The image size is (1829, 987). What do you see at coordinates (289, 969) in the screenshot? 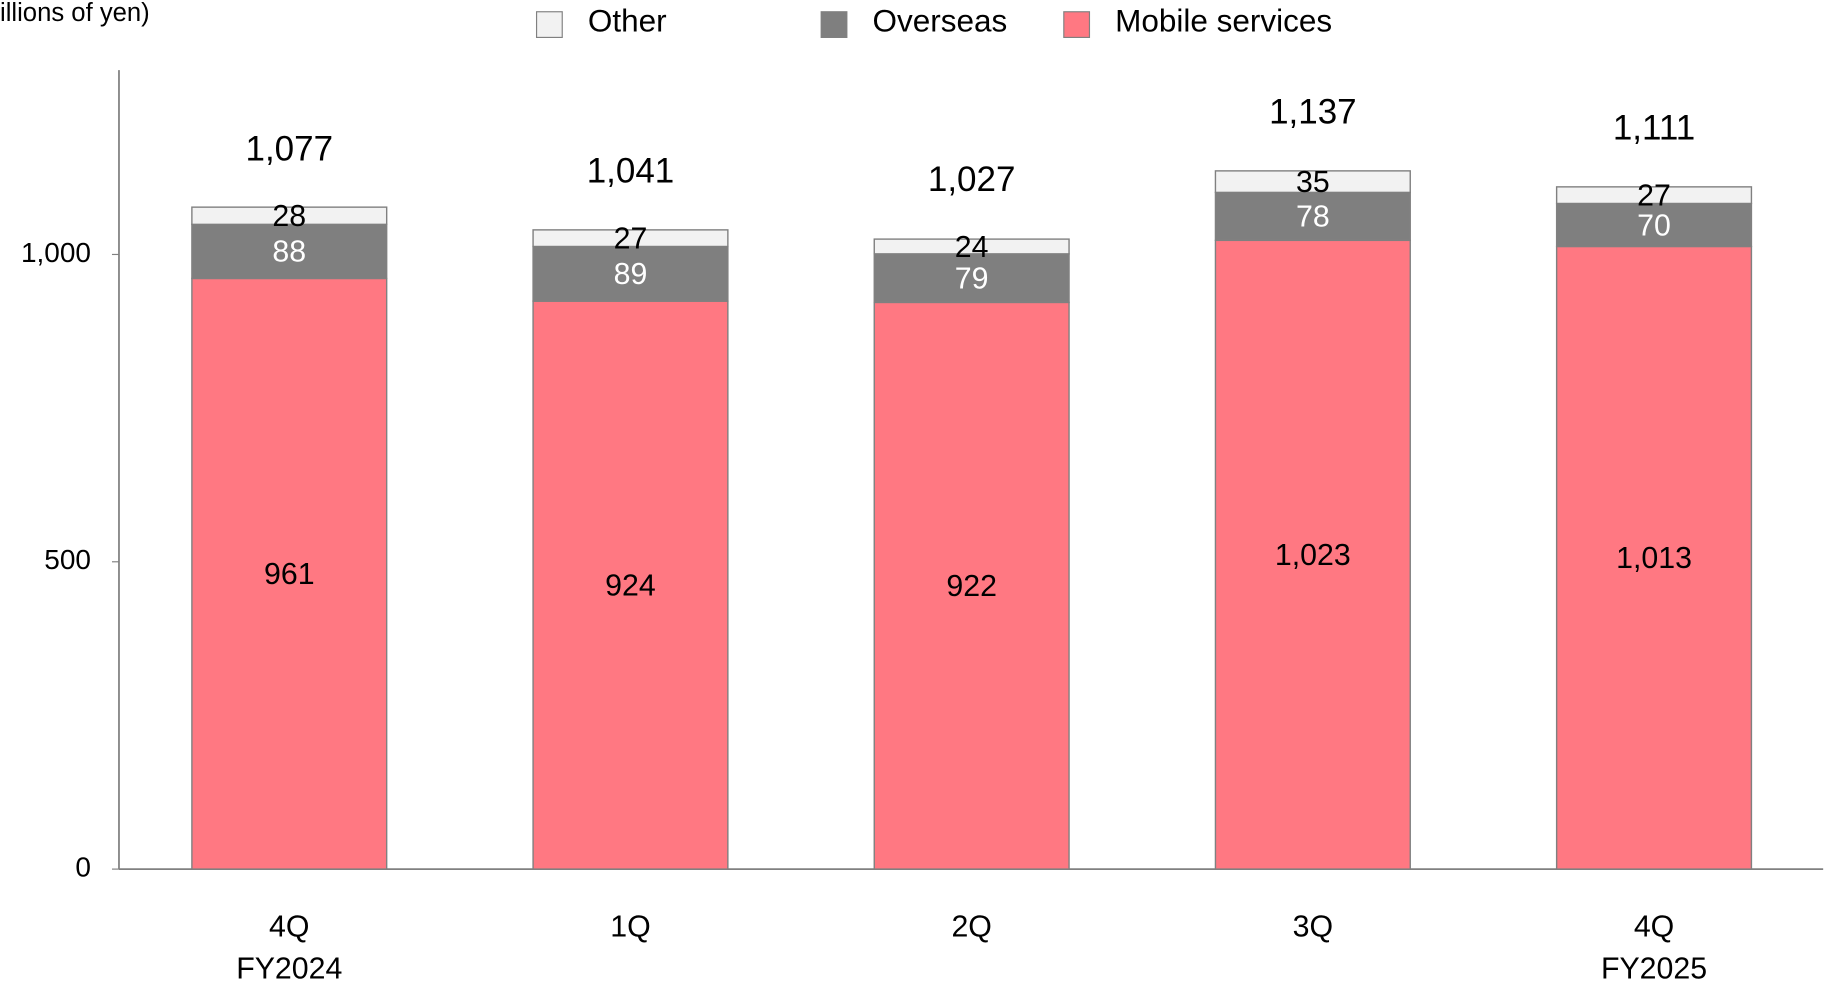
I see `x-tick-label: FY2024` at bounding box center [289, 969].